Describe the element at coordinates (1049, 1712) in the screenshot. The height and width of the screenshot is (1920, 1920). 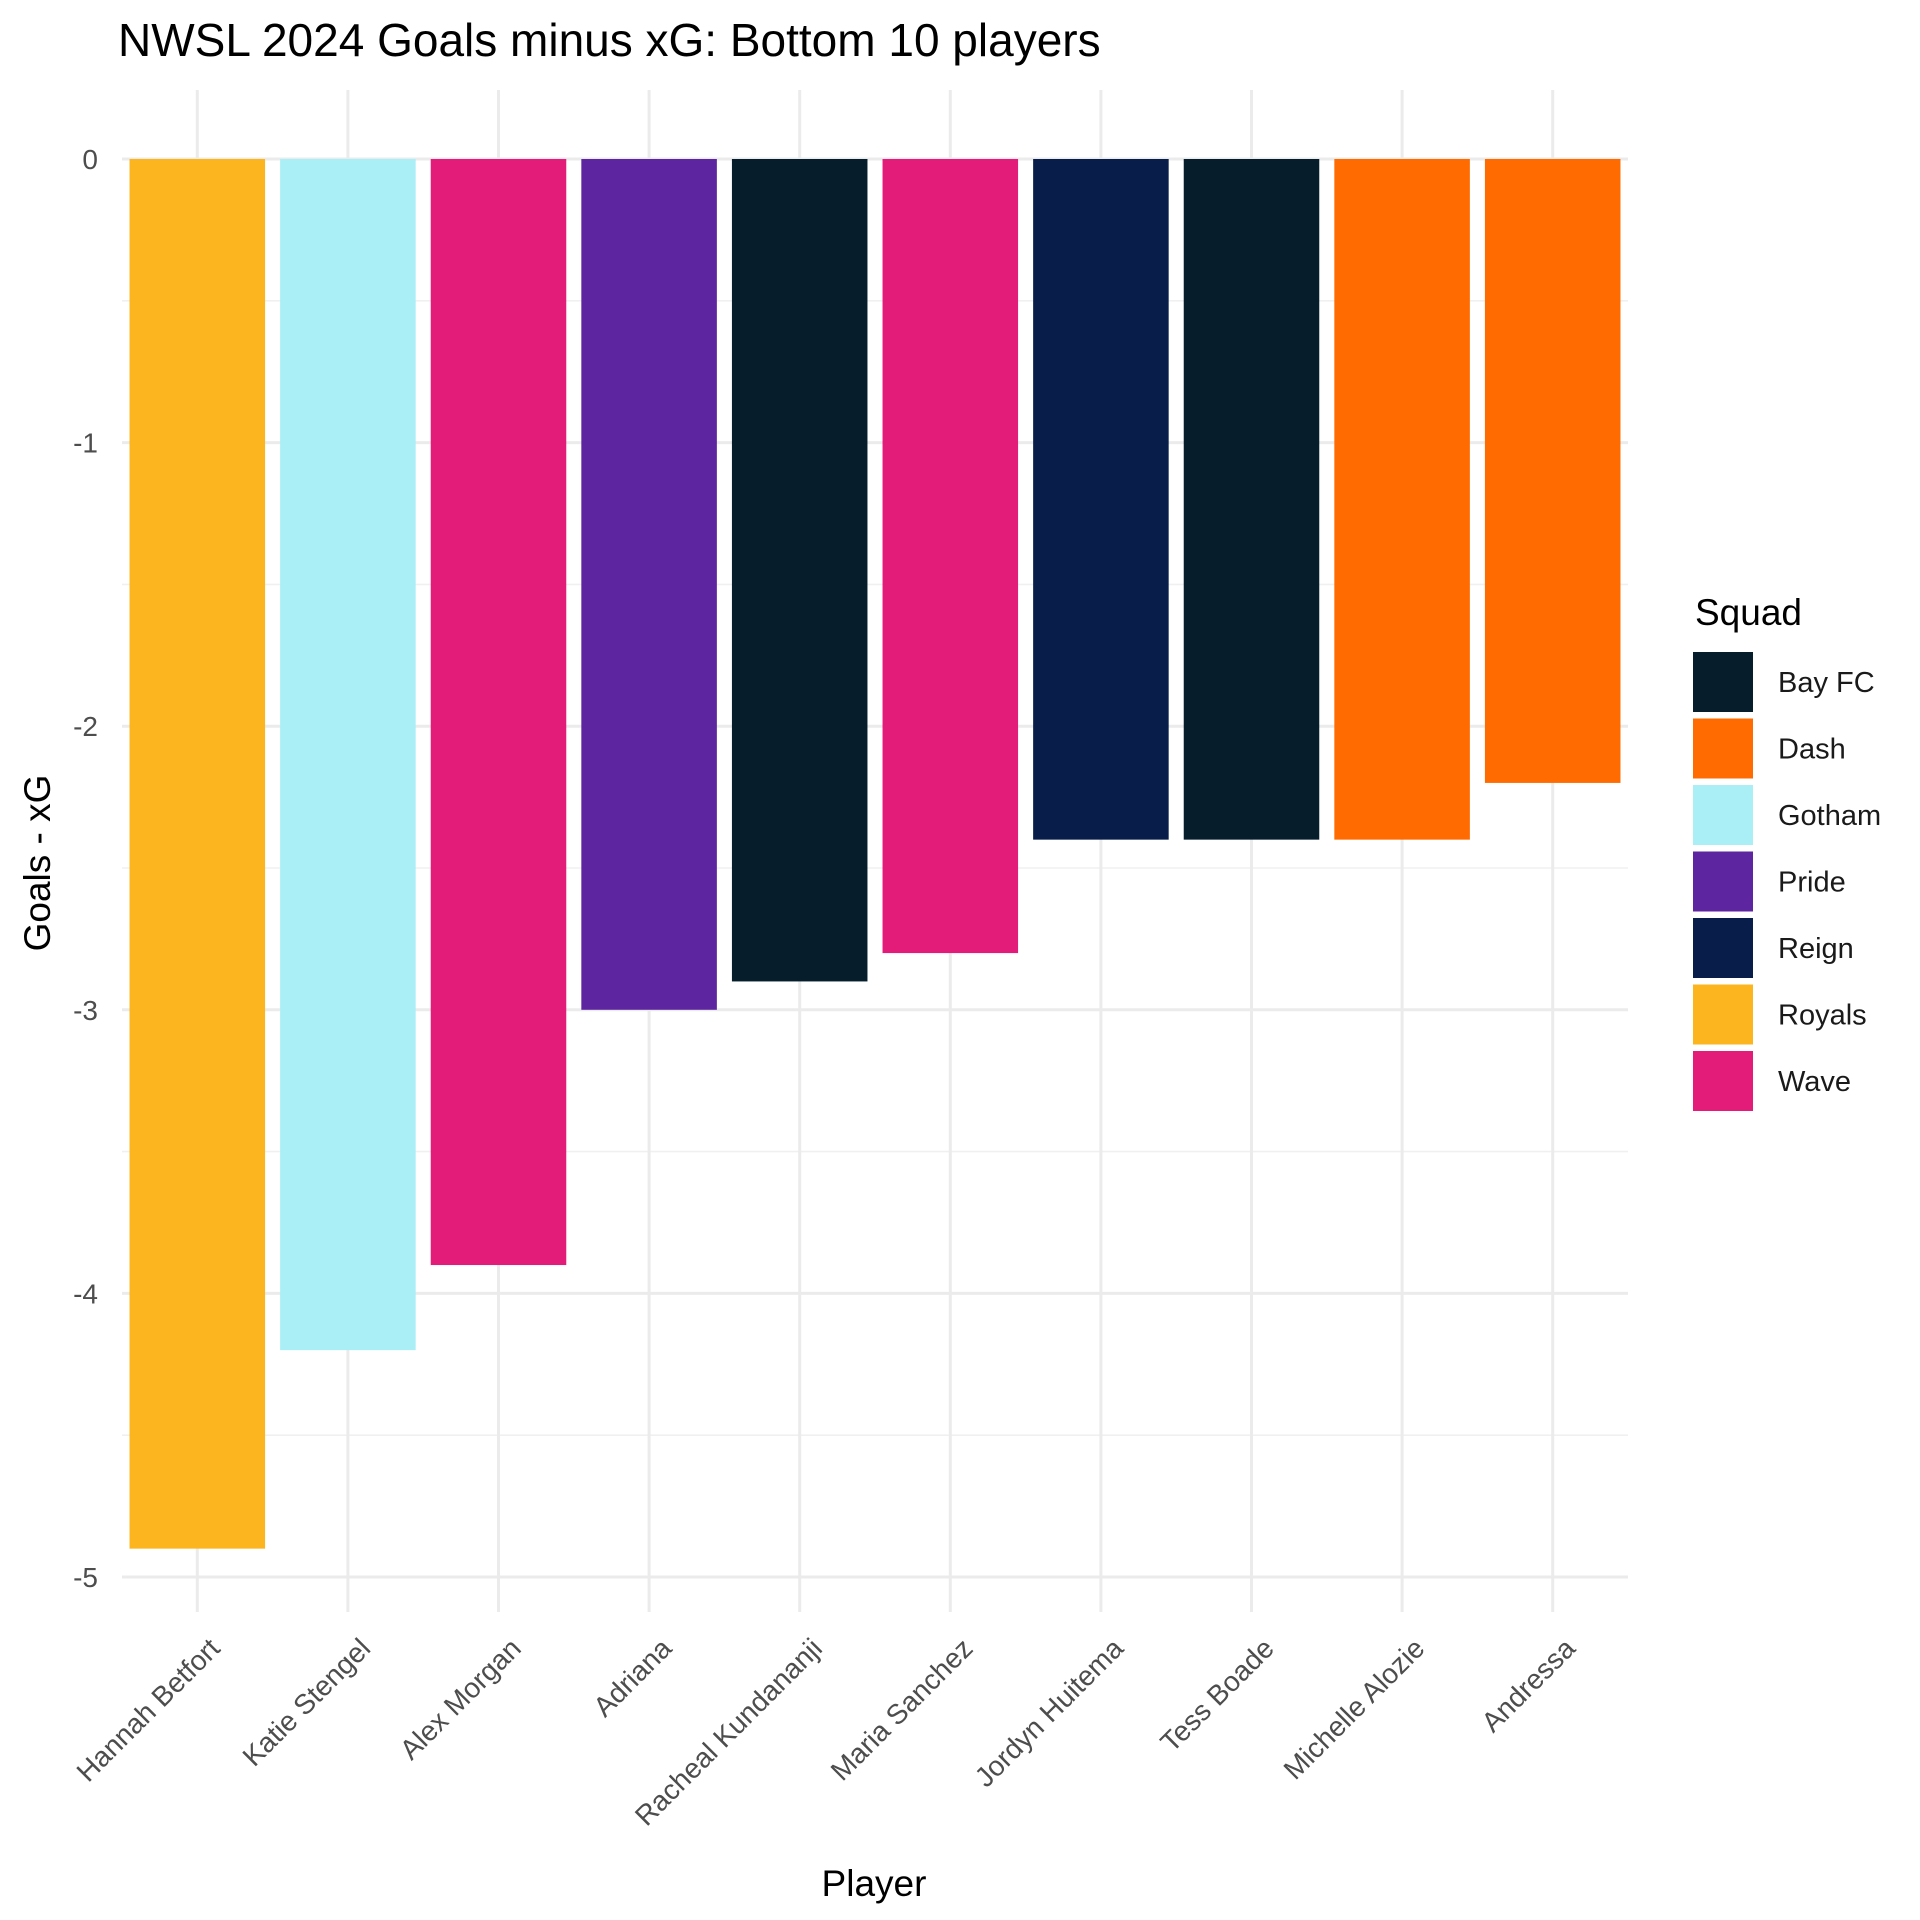
I see `x-tick-label: Jordyn Huitema` at that location.